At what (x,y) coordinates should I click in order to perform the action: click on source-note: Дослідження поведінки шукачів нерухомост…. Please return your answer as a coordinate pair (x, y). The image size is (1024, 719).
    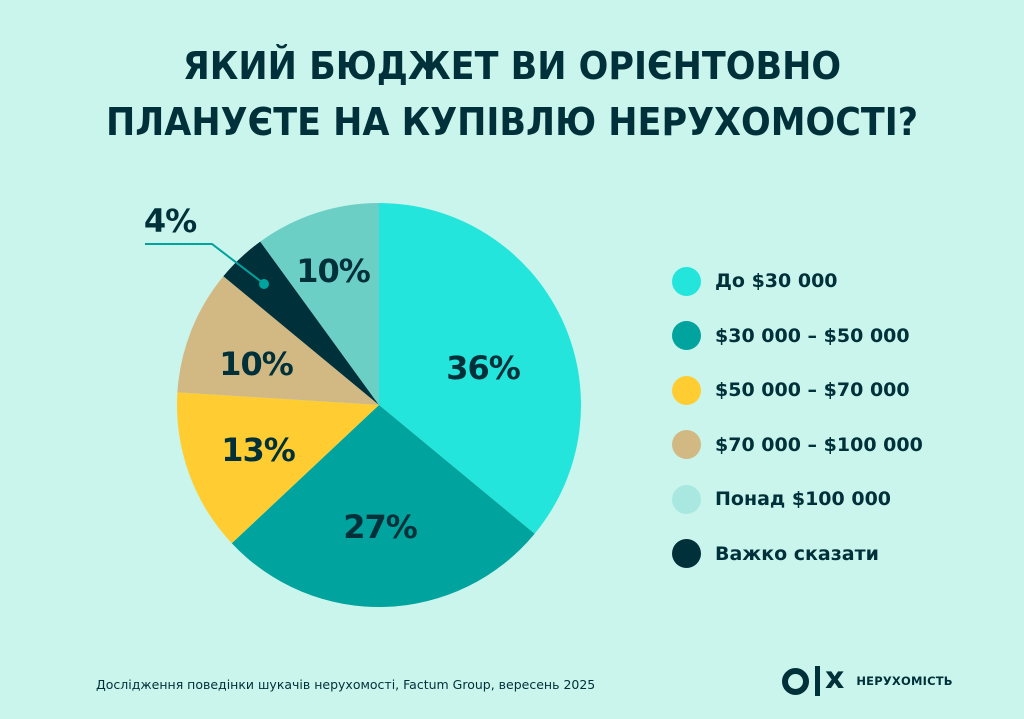
    Looking at the image, I should click on (346, 684).